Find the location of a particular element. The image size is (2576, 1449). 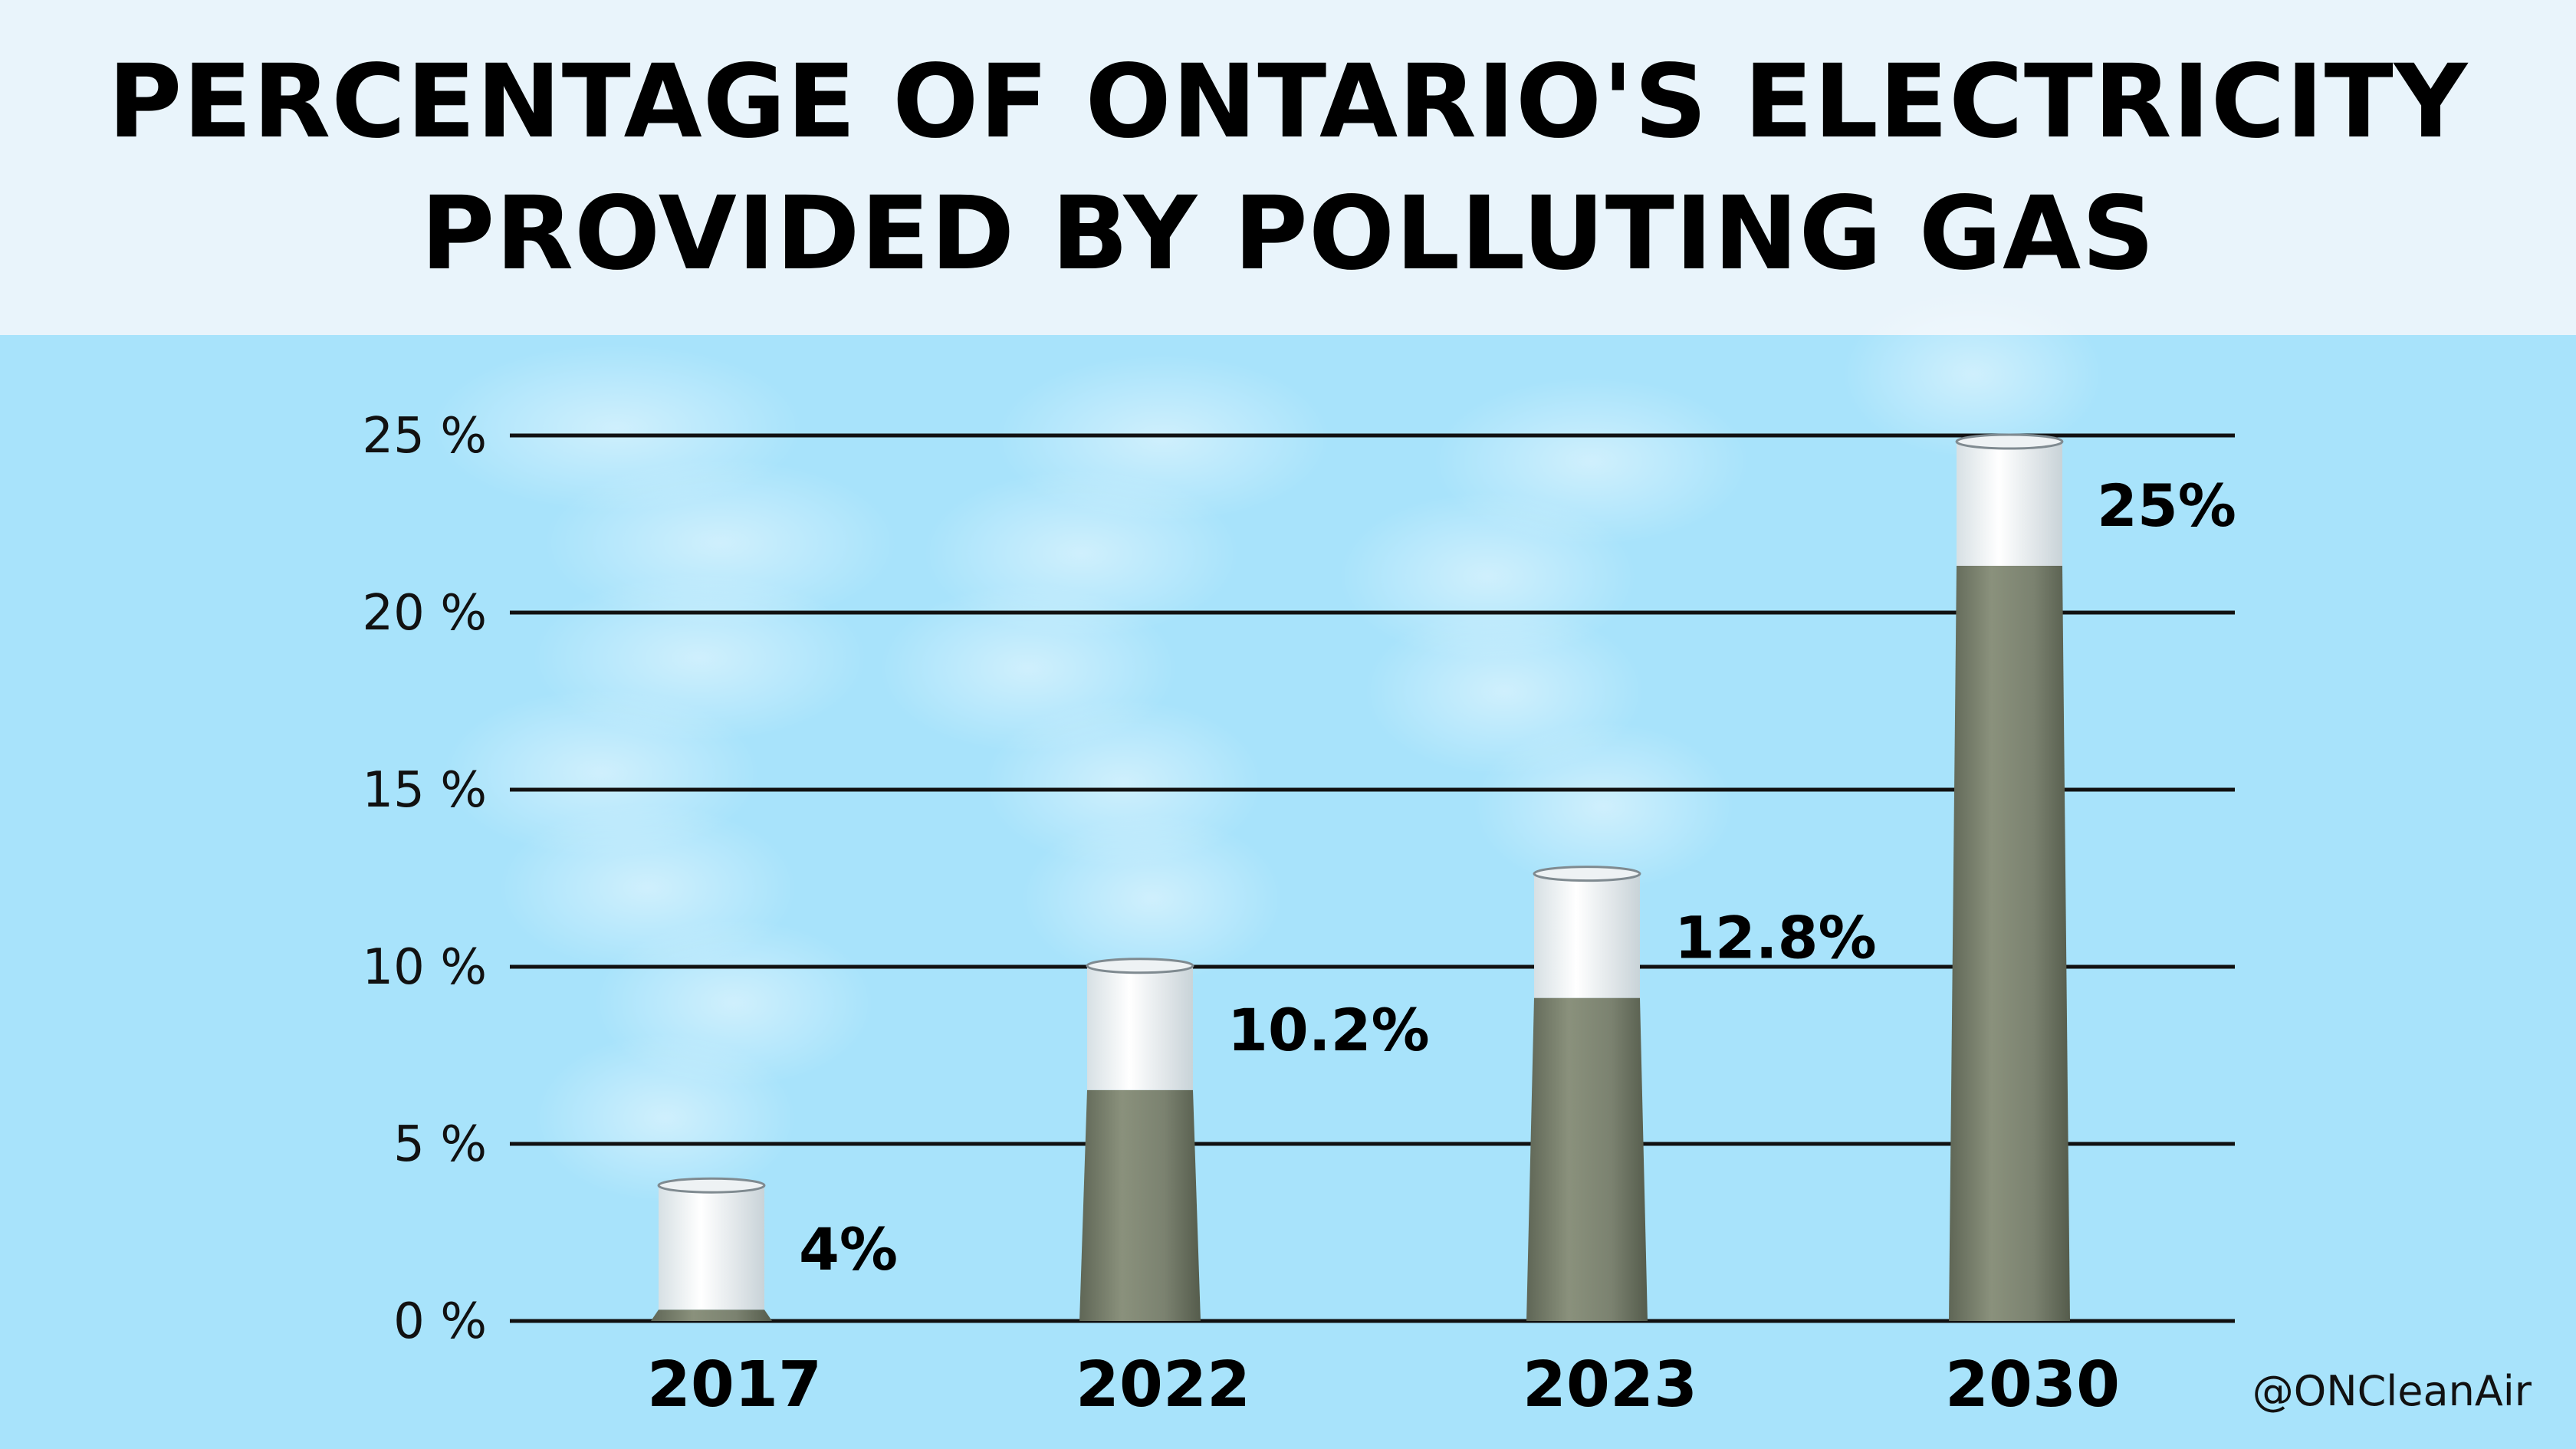

x-axis-categories: 2017 2022 2023 2030 is located at coordinates (1384, 1385).